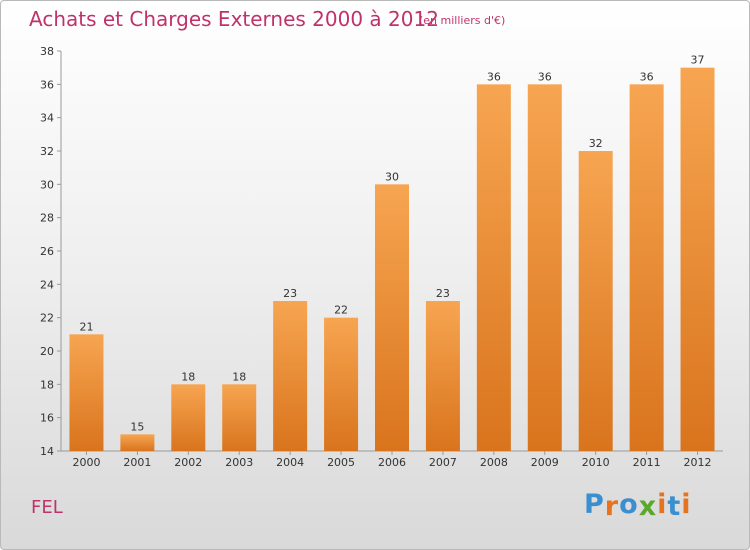  Describe the element at coordinates (188, 462) in the screenshot. I see `x-tick-label: 2002` at that location.